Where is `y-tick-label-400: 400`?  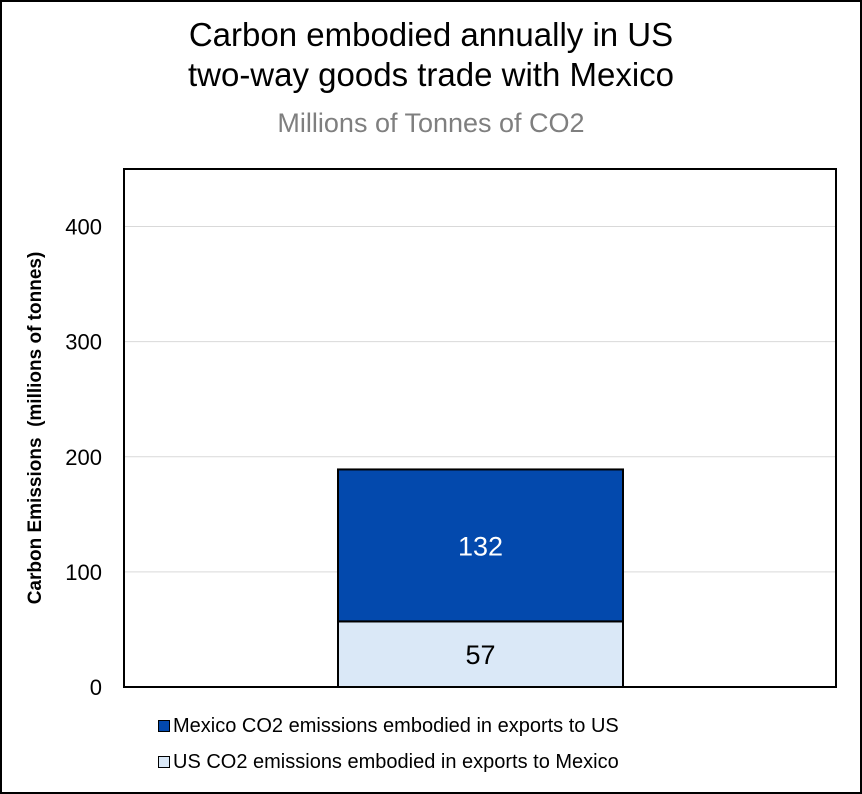 y-tick-label-400: 400 is located at coordinates (83, 227).